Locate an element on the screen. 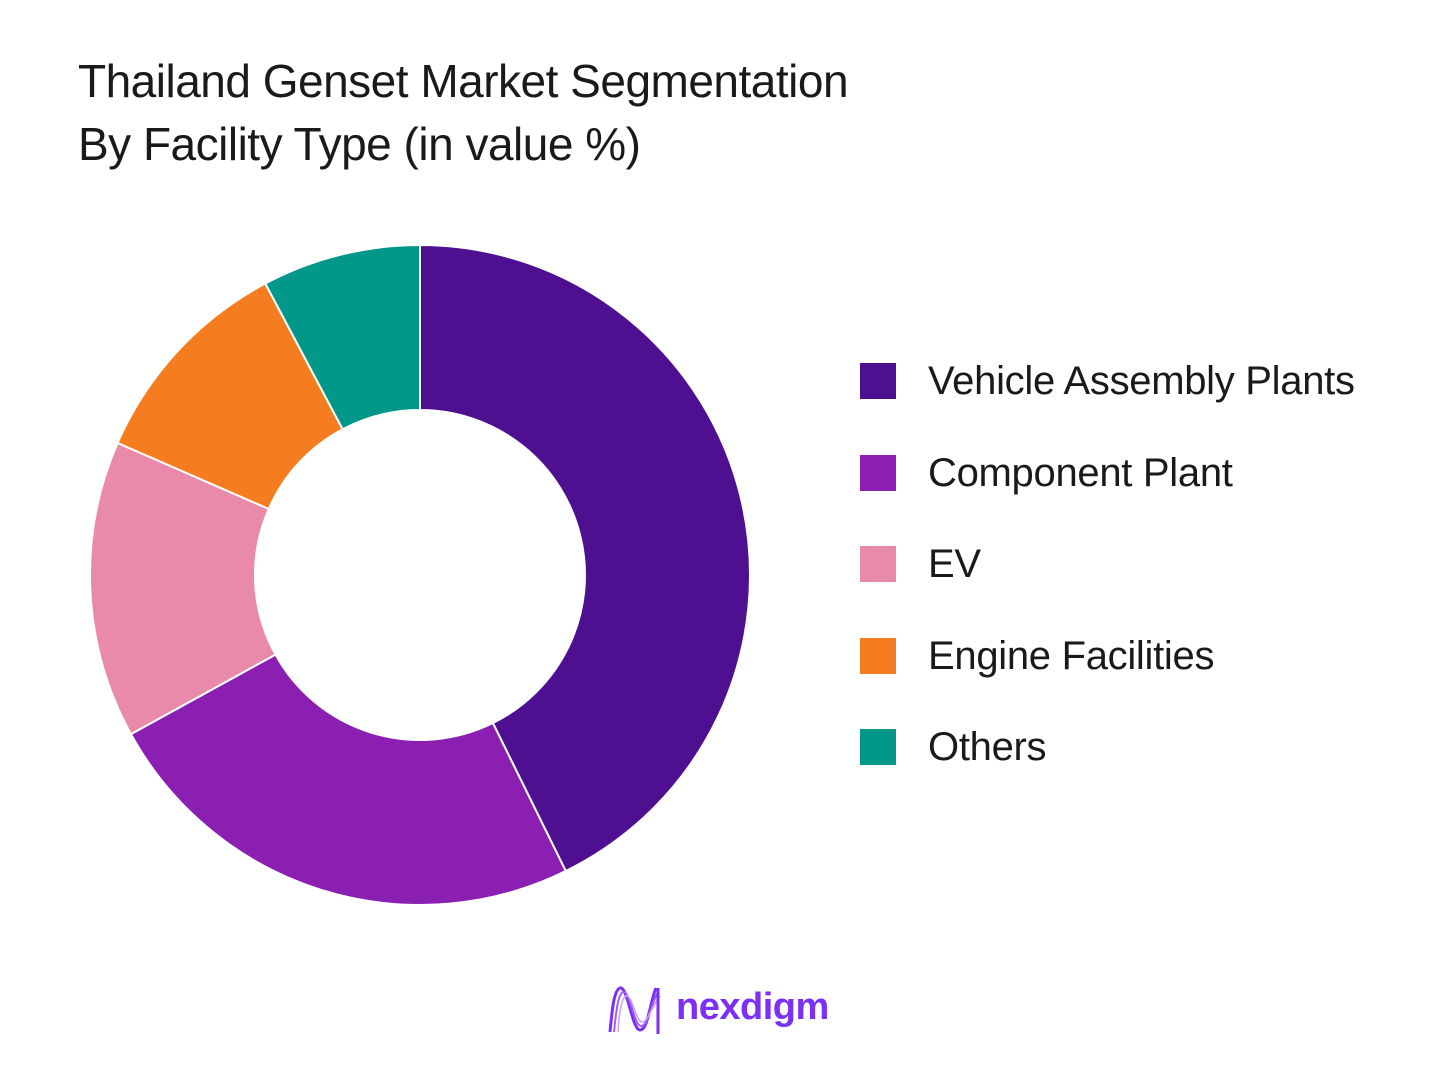  legend-label: Vehicle Assembly Plants is located at coordinates (1141, 381).